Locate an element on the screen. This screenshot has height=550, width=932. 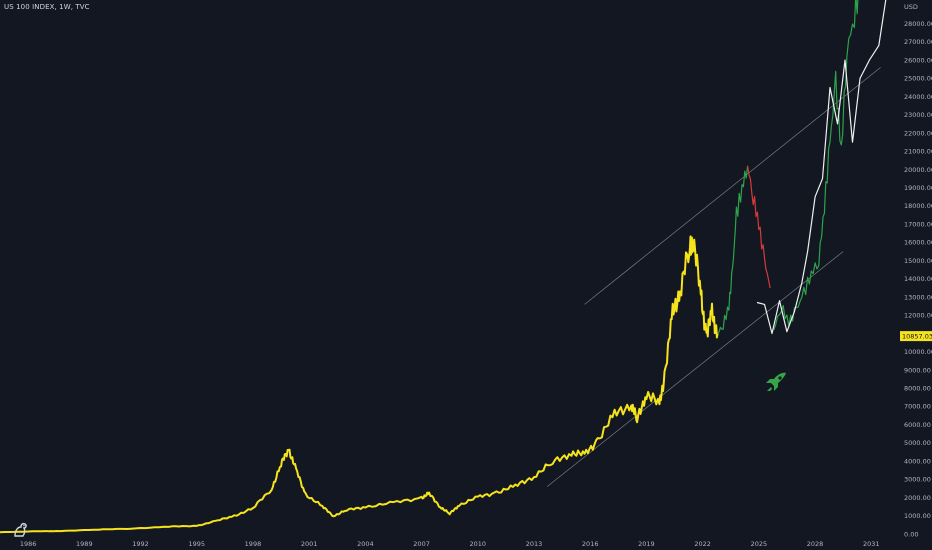
price-tick-label: 0.00 is located at coordinates (911, 534).